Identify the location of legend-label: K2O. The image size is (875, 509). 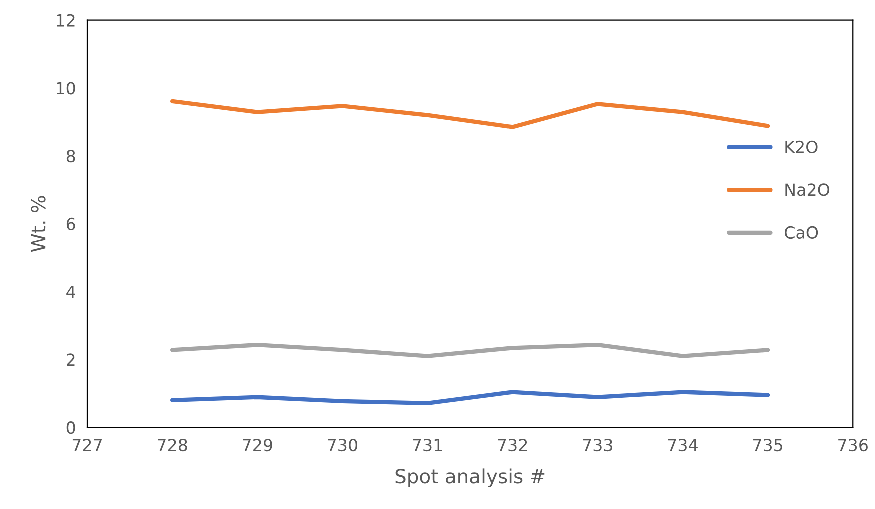
(802, 147).